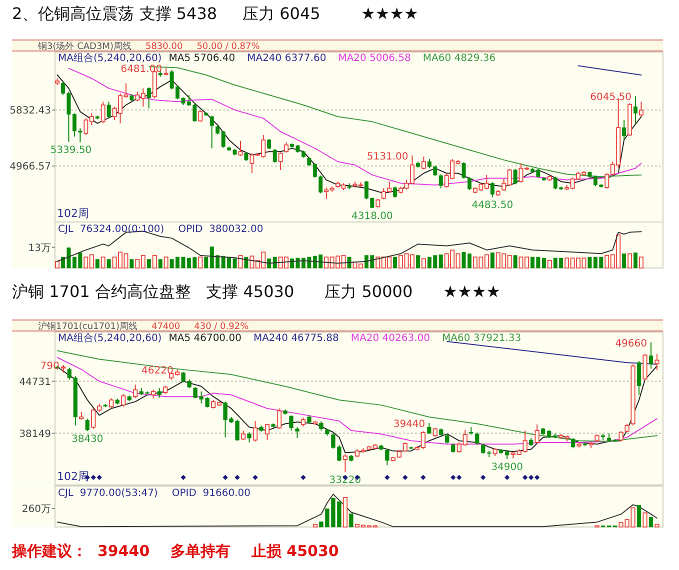 The width and height of the screenshot is (679, 570). Describe the element at coordinates (205, 338) in the screenshot. I see `text: MA5 46700.00` at that location.